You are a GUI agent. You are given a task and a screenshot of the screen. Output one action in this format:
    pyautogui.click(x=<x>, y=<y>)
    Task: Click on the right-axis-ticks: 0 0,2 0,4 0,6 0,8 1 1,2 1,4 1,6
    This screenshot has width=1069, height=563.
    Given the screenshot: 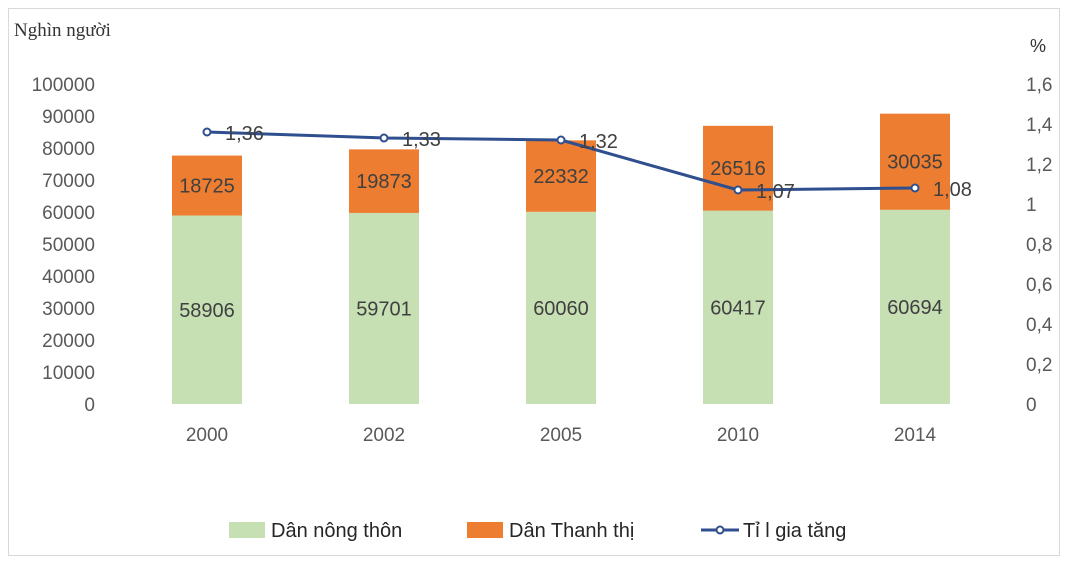 What is the action you would take?
    pyautogui.click(x=1039, y=245)
    